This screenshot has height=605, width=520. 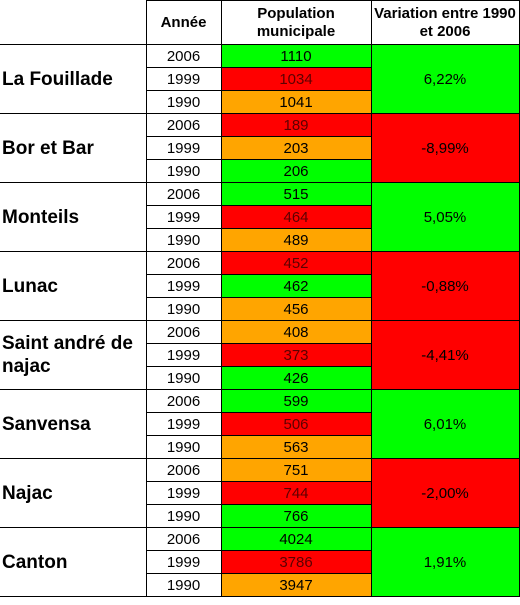 I want to click on population-cell: 744, so click(x=296, y=493).